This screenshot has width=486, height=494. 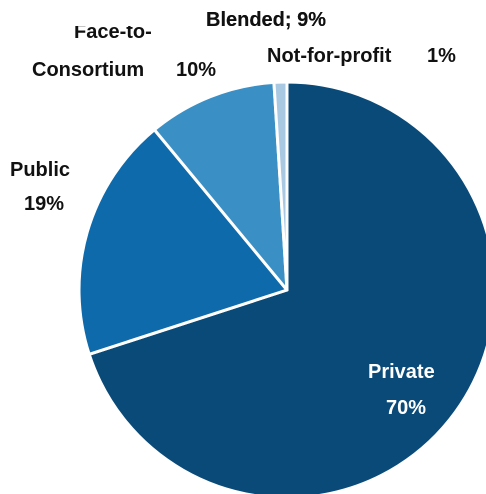 What do you see at coordinates (329, 56) in the screenshot?
I see `label-not-for-profit: Not-for-profit` at bounding box center [329, 56].